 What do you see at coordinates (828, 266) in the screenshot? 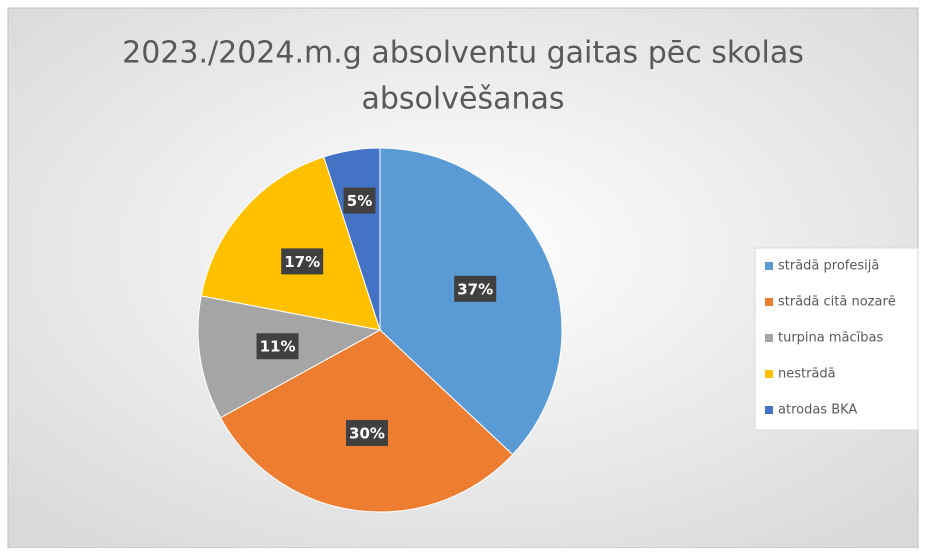
I see `legend-label: strādā profesijā` at bounding box center [828, 266].